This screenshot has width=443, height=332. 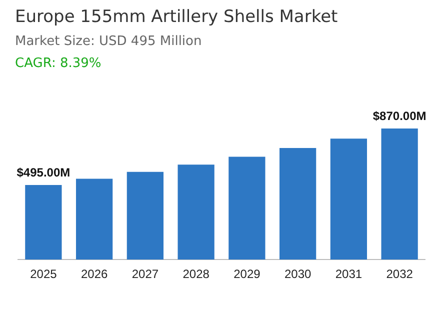 What do you see at coordinates (400, 274) in the screenshot?
I see `x-tick-label: 2032` at bounding box center [400, 274].